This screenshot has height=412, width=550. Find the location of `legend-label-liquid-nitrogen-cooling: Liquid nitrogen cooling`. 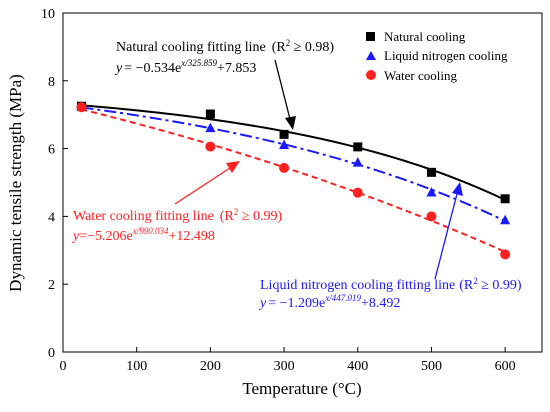

legend-label-liquid-nitrogen-cooling: Liquid nitrogen cooling is located at coordinates (446, 55).